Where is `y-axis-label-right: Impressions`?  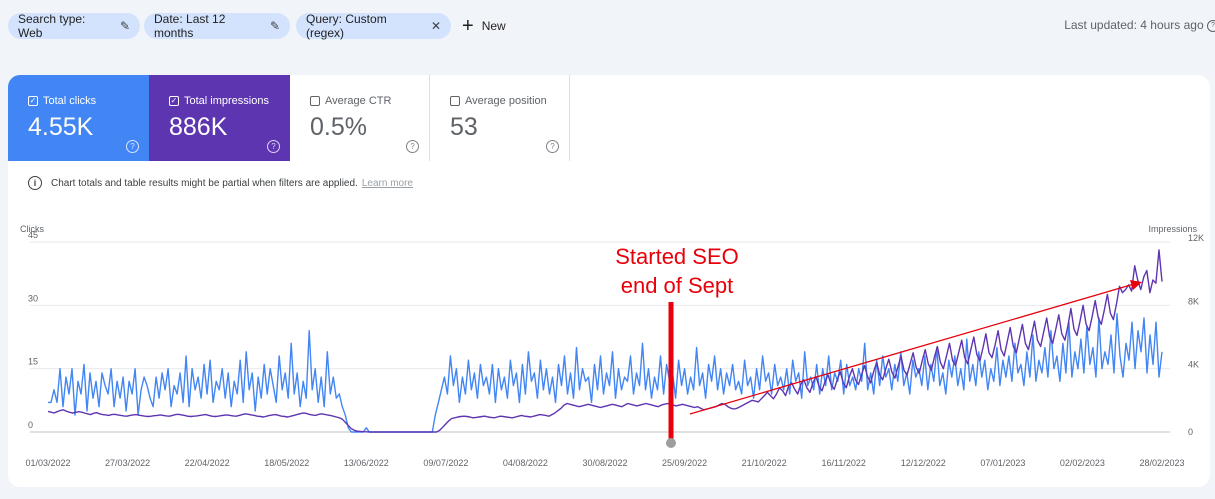 y-axis-label-right: Impressions is located at coordinates (1172, 229).